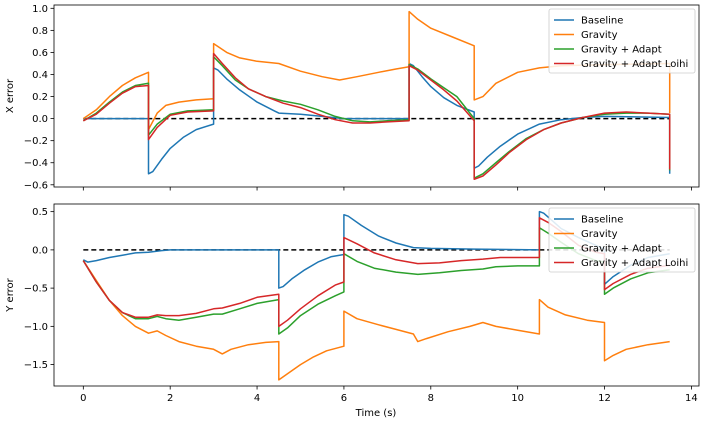 The height and width of the screenshot is (424, 706). What do you see at coordinates (40, 75) in the screenshot?
I see `y-tick-label: 0.4` at bounding box center [40, 75].